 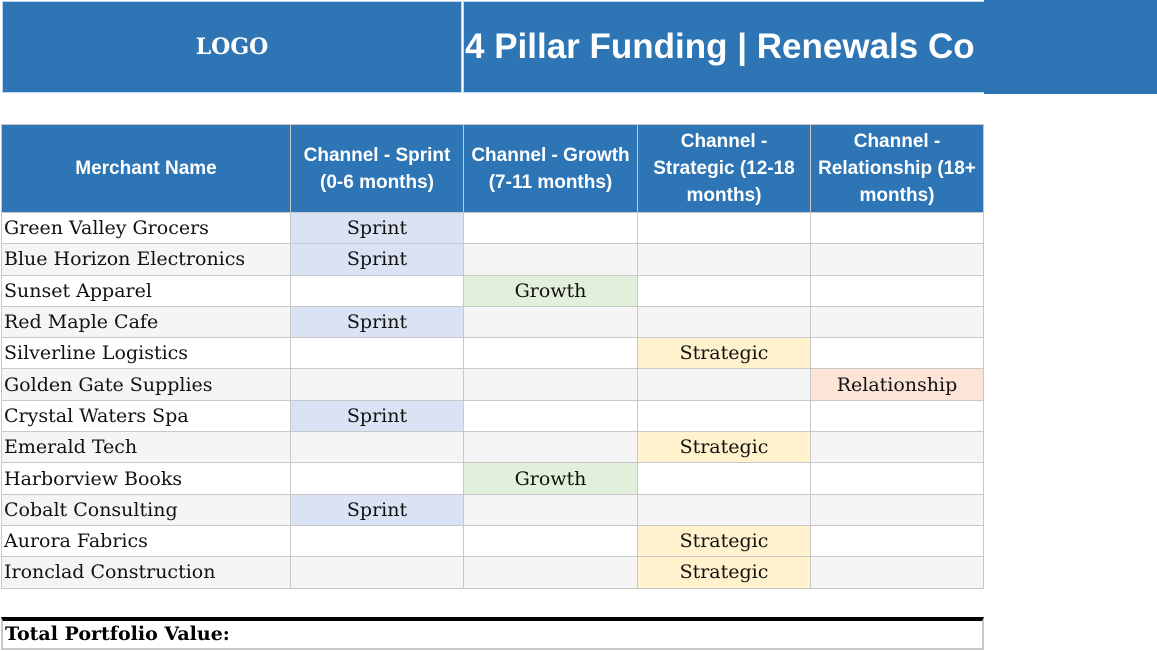 I want to click on table-row: Harborview Books Growth, so click(x=492, y=478).